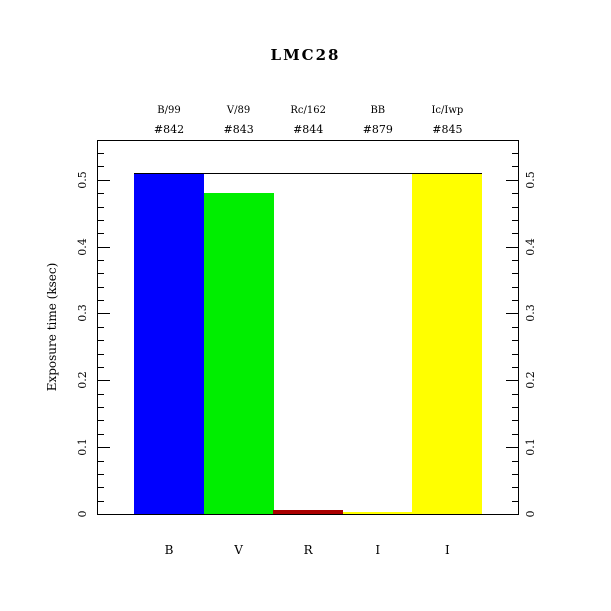 The image size is (611, 611). Describe the element at coordinates (82, 180) in the screenshot. I see `y-tick-label-left: 0.5` at that location.